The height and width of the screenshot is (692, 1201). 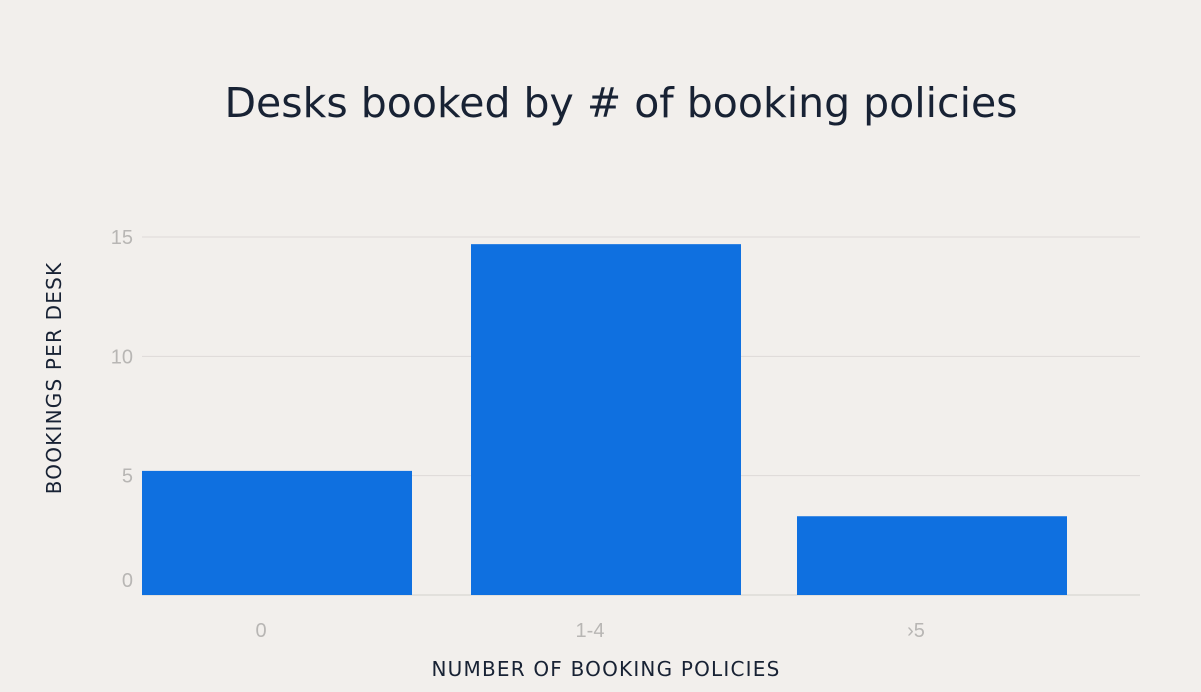 What do you see at coordinates (122, 357) in the screenshot?
I see `y-tick-label: 10` at bounding box center [122, 357].